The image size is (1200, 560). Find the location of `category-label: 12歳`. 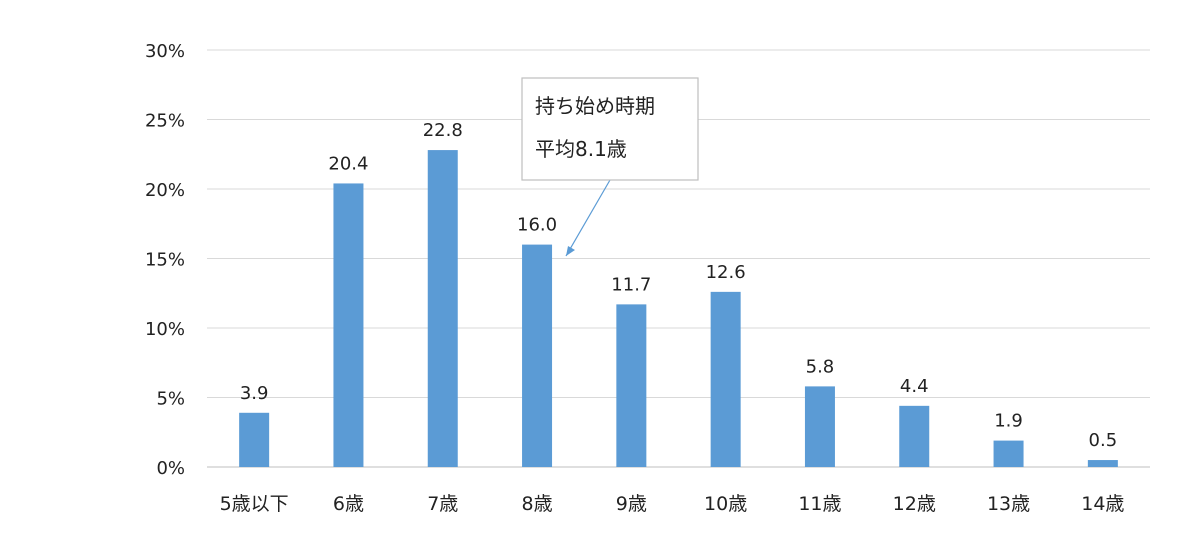

category-label: 12歳 is located at coordinates (914, 504).